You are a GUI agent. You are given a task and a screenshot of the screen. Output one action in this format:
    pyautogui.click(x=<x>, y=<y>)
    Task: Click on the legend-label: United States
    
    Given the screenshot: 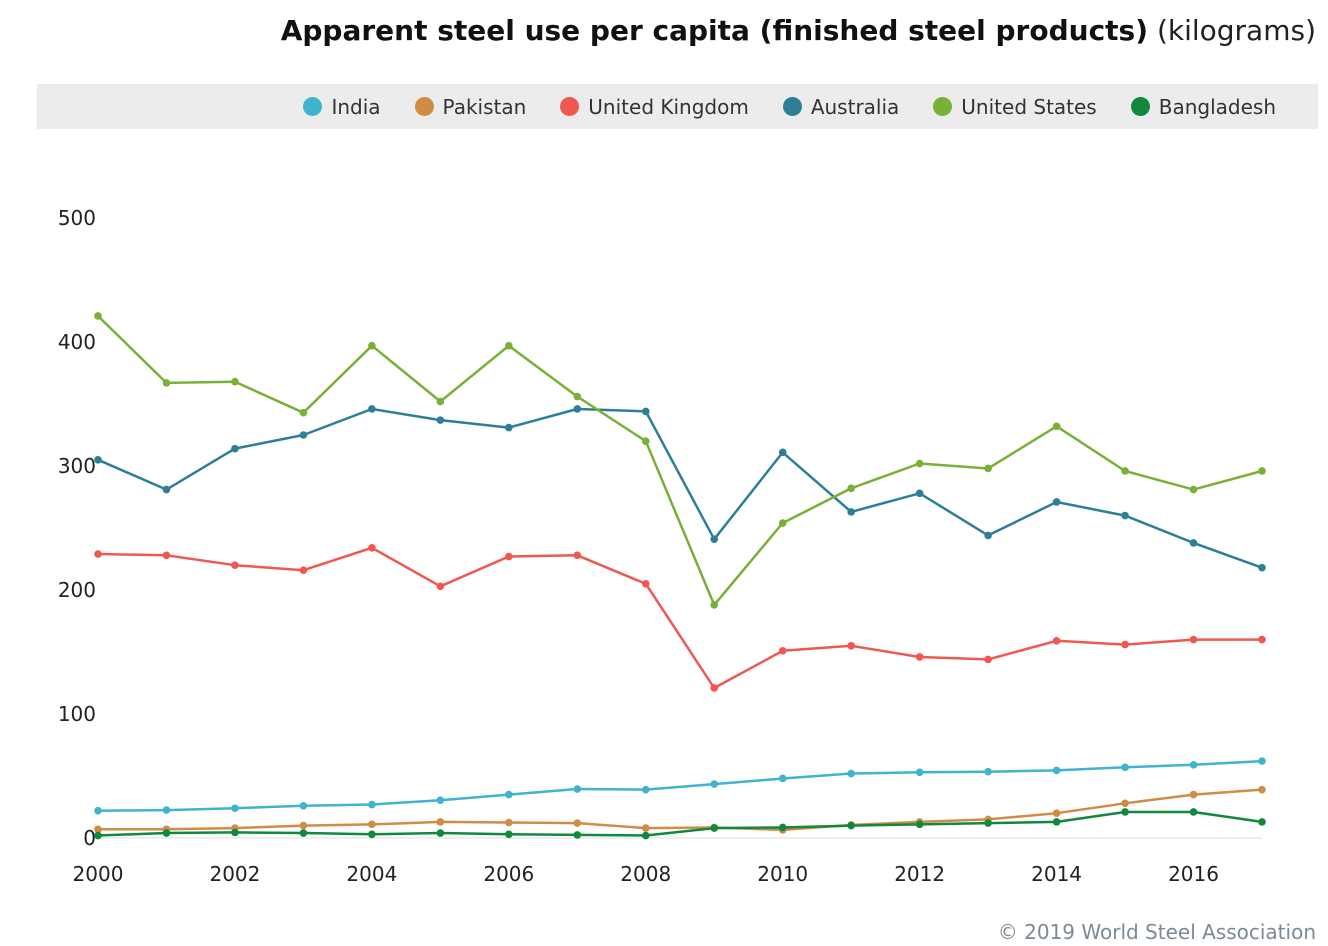 What is the action you would take?
    pyautogui.click(x=1029, y=106)
    